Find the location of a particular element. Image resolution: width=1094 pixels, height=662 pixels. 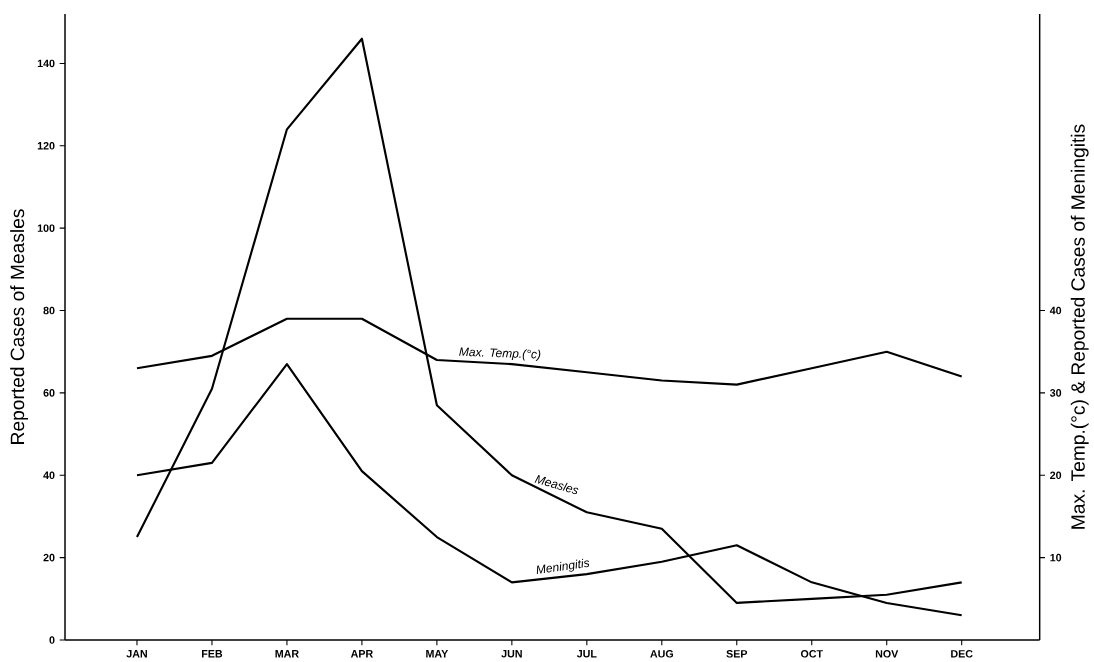

x-tick-label: DEC is located at coordinates (962, 654).